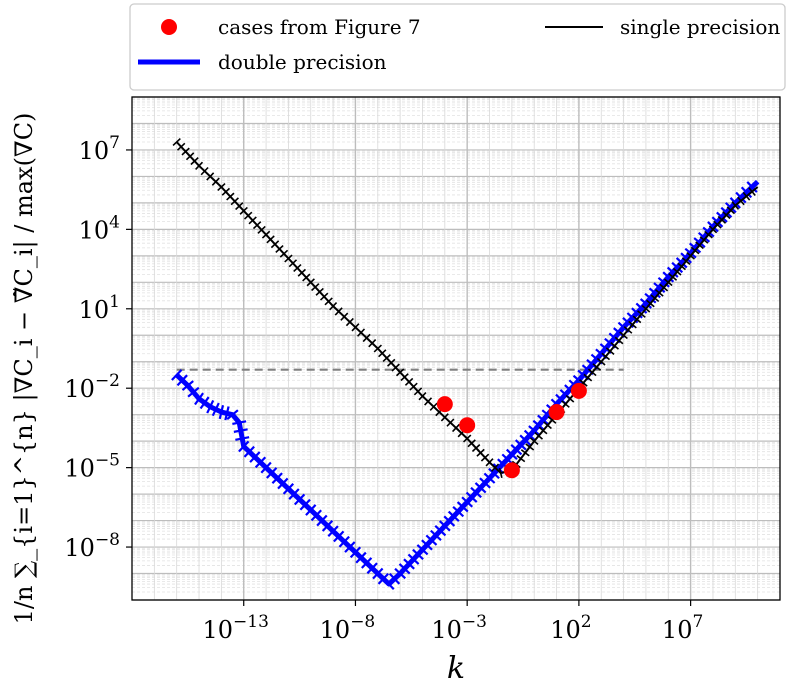 The height and width of the screenshot is (687, 793). I want to click on x-tick-label: 107, so click(682, 628).